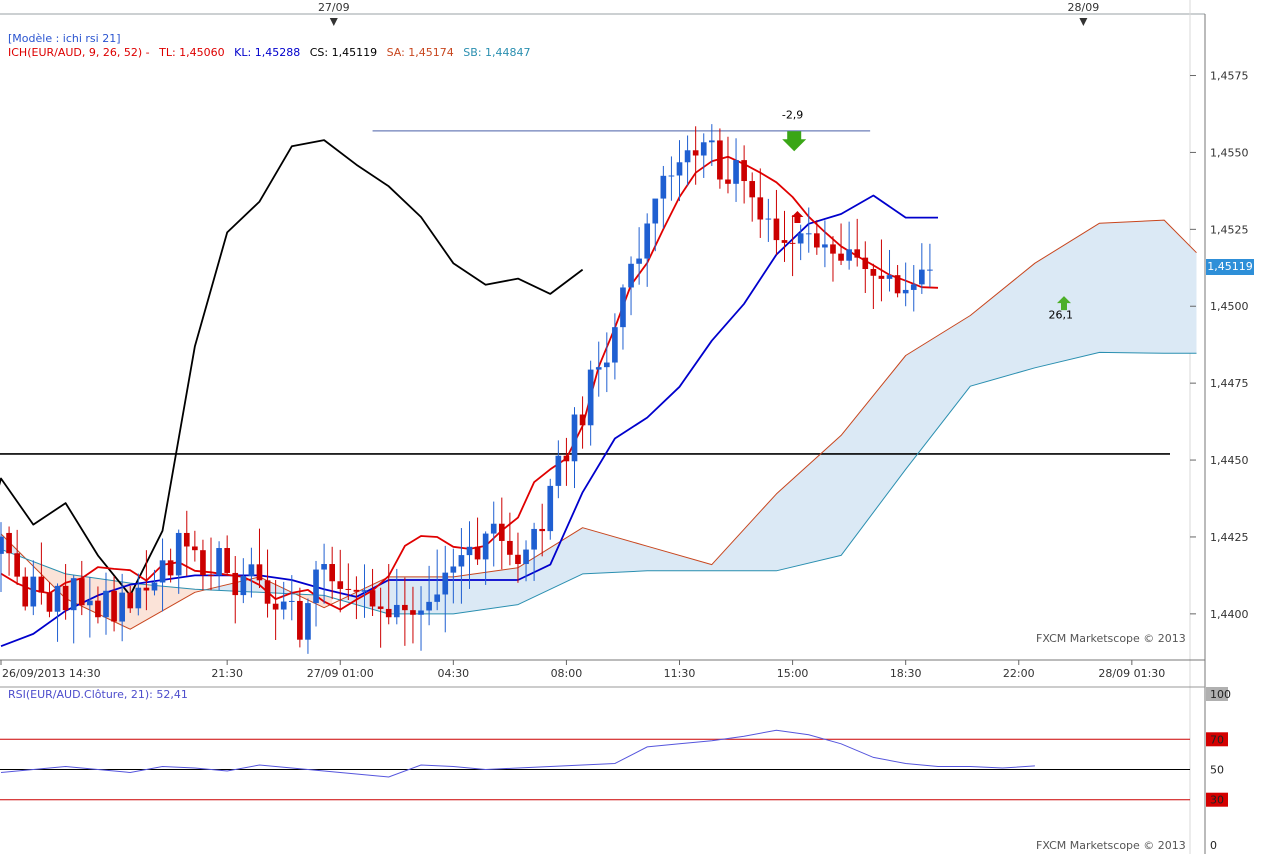 This screenshot has height=858, width=1263. Describe the element at coordinates (1061, 315) in the screenshot. I see `annotation-label-1: 26,1` at that location.